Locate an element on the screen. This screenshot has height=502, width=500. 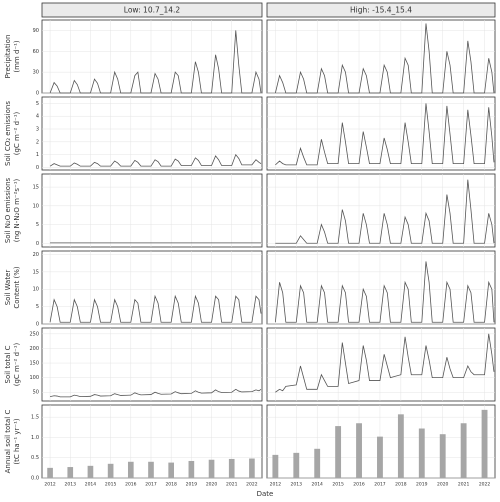
facet-label: High: -15.4_15.4 is located at coordinates (381, 10).